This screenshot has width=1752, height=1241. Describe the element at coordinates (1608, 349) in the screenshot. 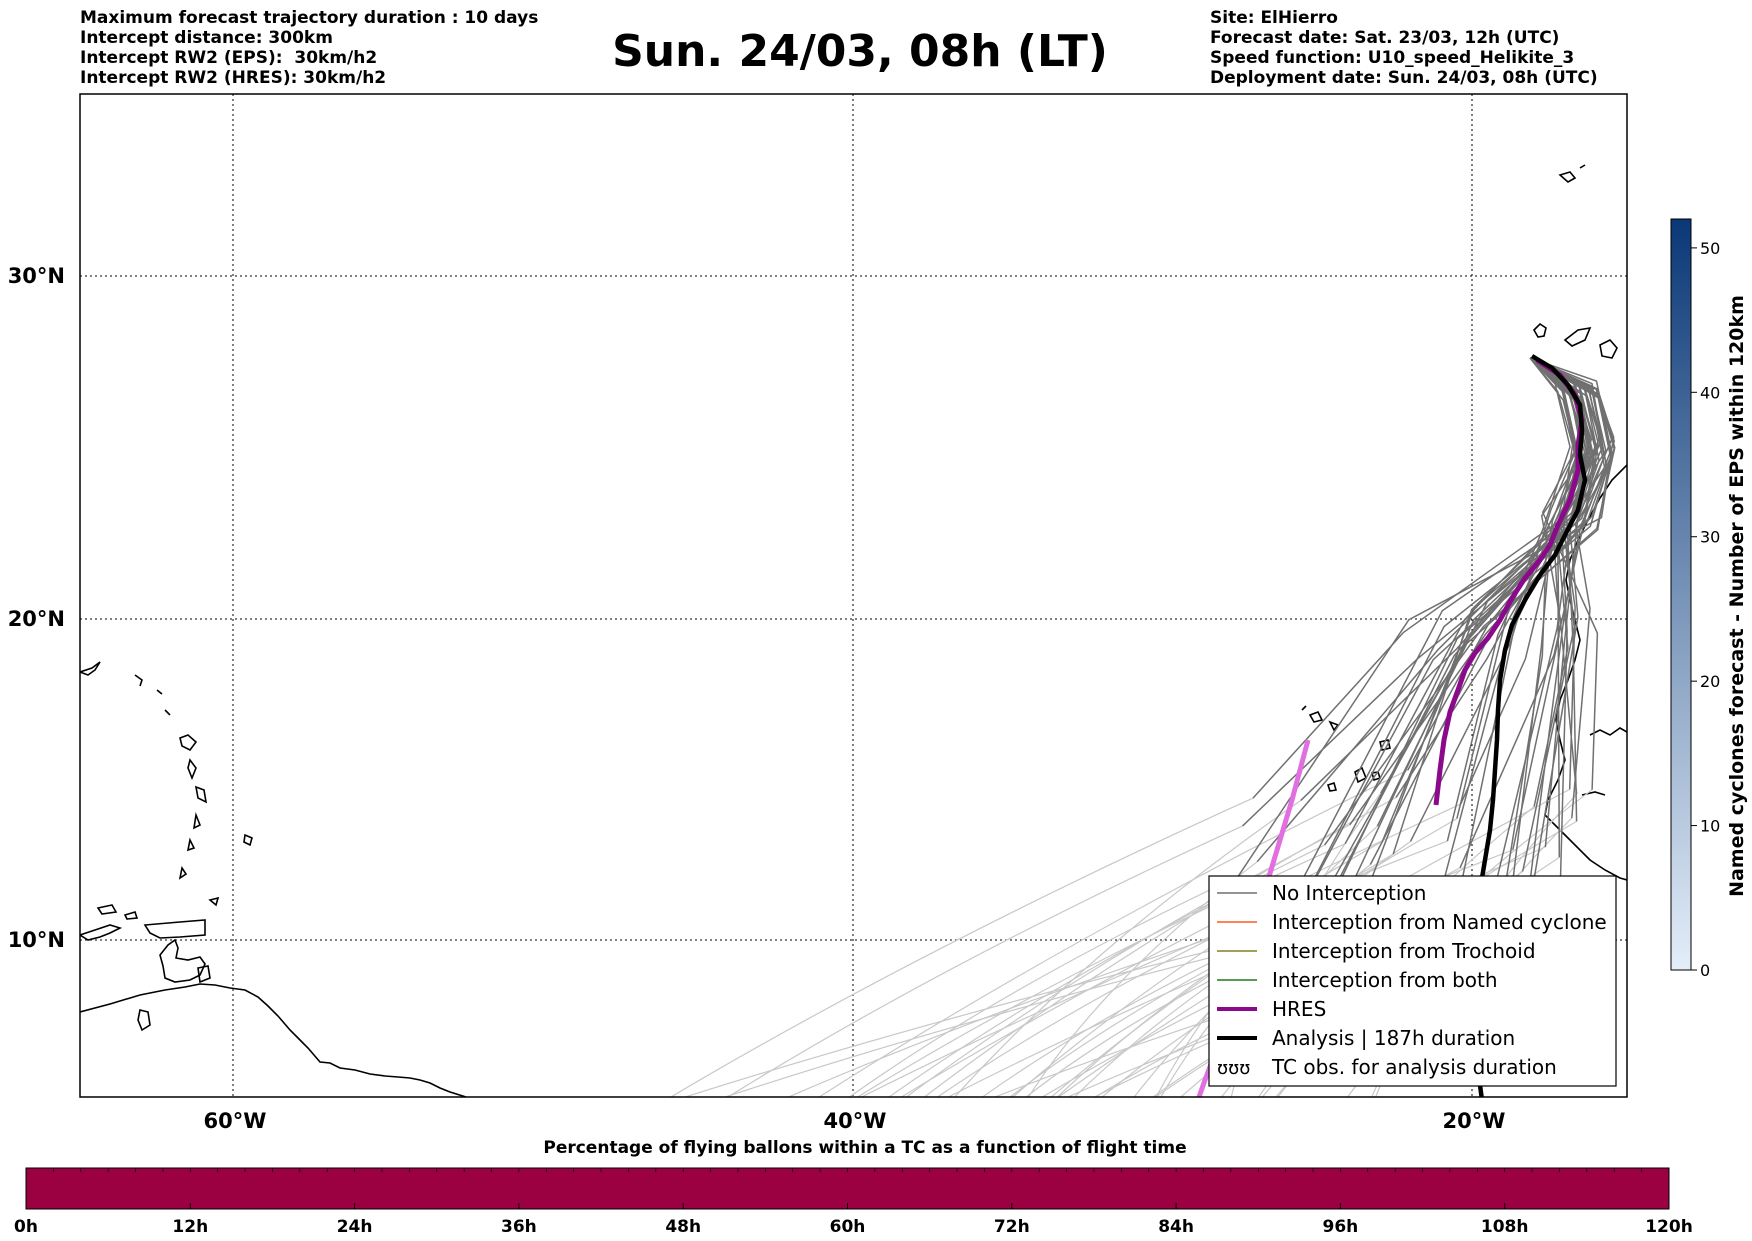

I see `coast-gran-canaria` at that location.